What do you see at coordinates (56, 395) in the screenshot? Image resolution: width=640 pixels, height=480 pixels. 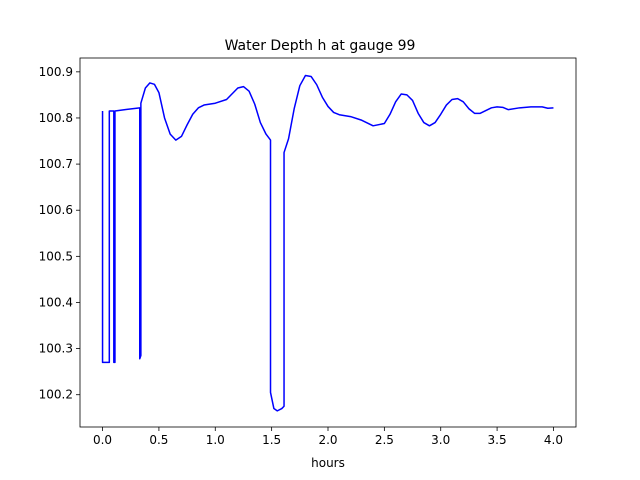 I see `y-tick-label: 100.2` at bounding box center [56, 395].